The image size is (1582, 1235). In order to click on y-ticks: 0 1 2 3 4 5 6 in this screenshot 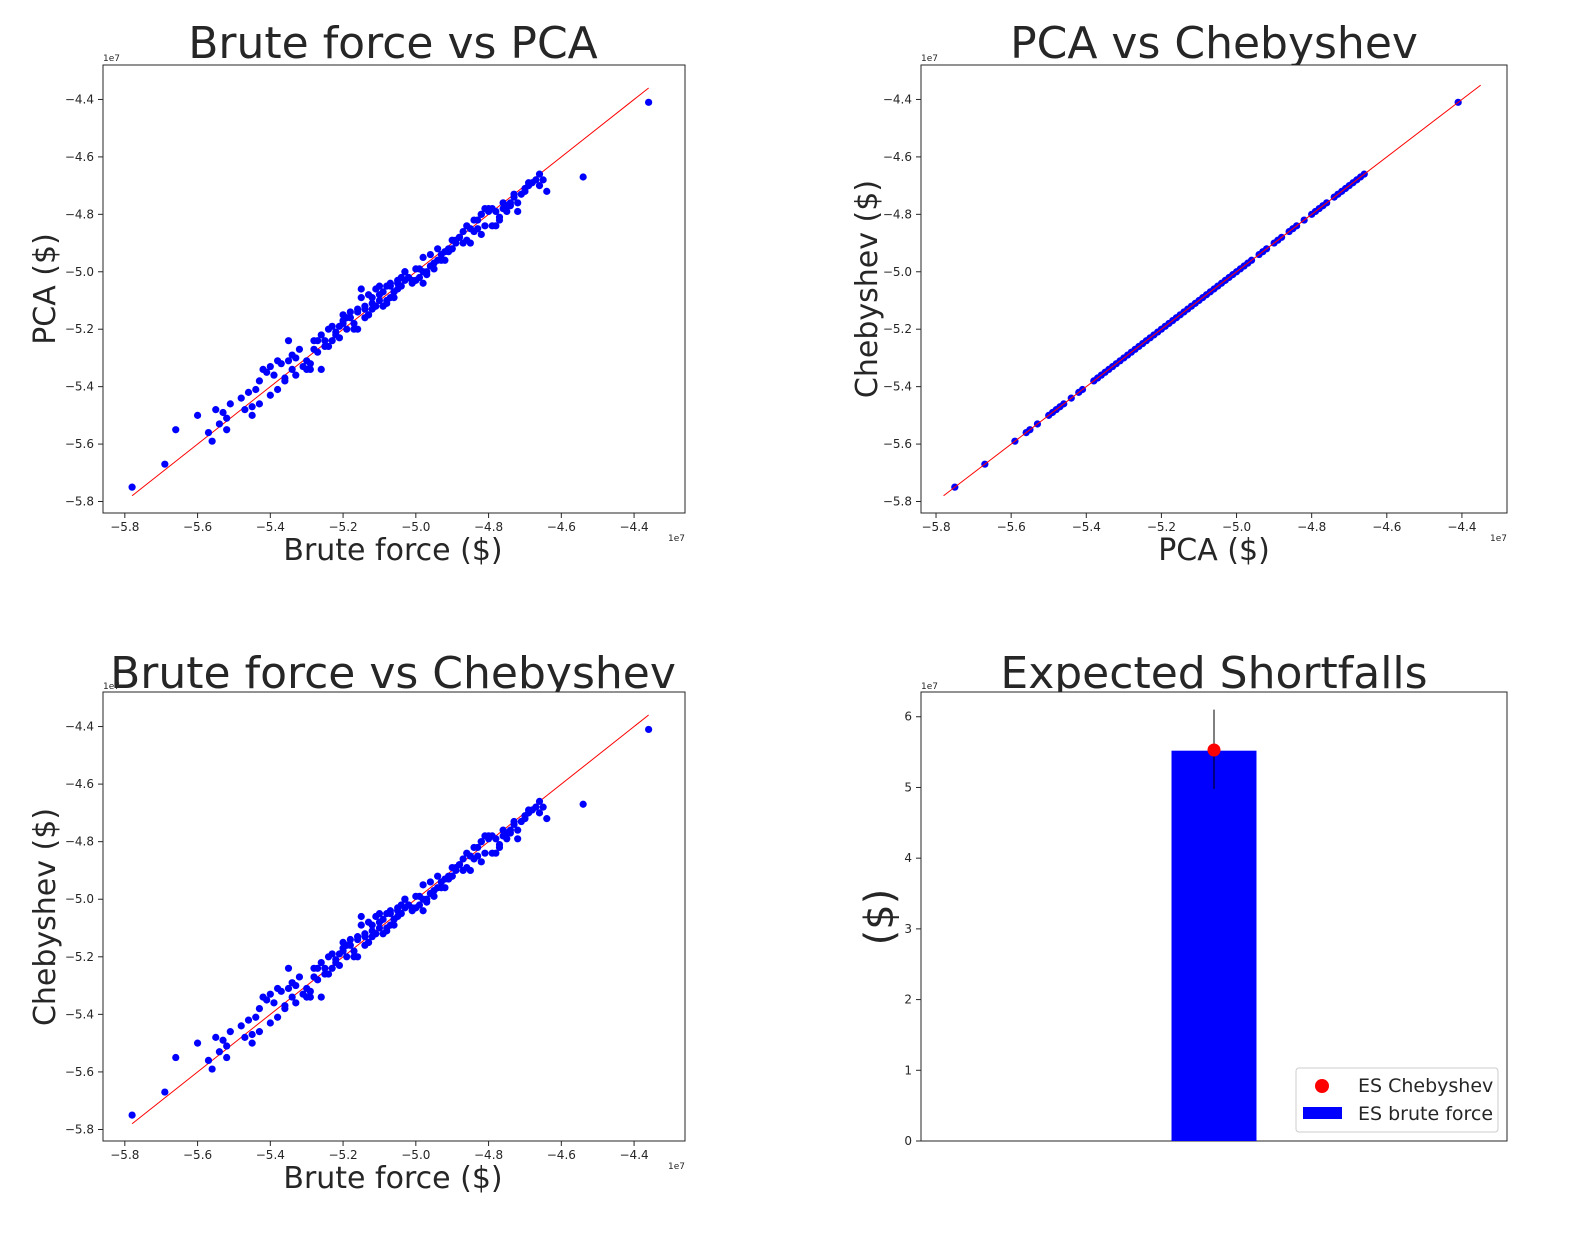, I will do `click(912, 929)`.